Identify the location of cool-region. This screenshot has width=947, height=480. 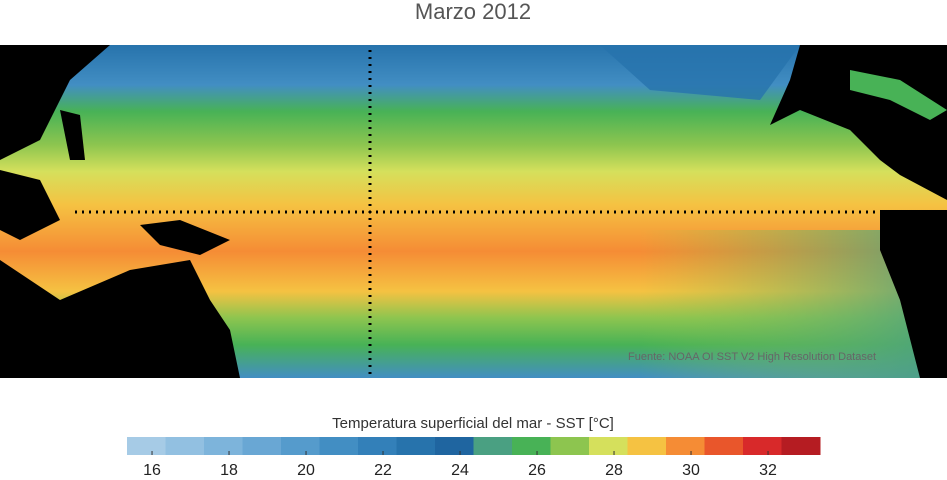
(700, 72).